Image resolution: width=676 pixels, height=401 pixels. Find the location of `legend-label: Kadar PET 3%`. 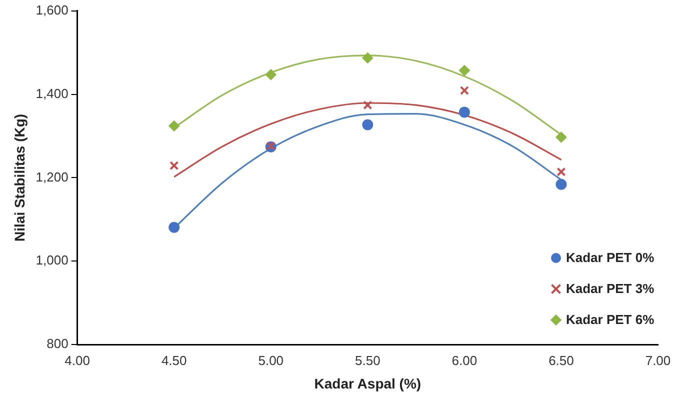

legend-label: Kadar PET 3% is located at coordinates (610, 288).